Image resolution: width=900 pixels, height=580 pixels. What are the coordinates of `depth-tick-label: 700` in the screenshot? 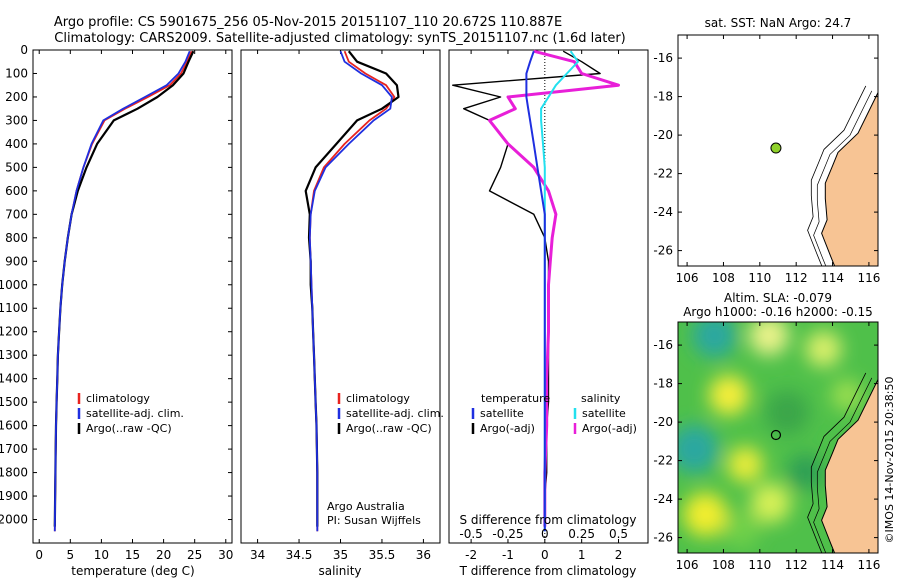 It's located at (16, 214).